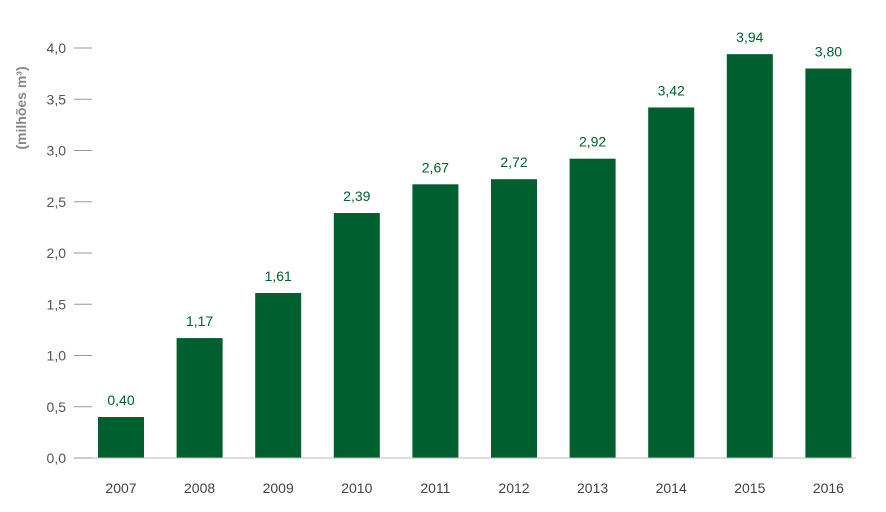  I want to click on value-label-2010: 2,39, so click(356, 196).